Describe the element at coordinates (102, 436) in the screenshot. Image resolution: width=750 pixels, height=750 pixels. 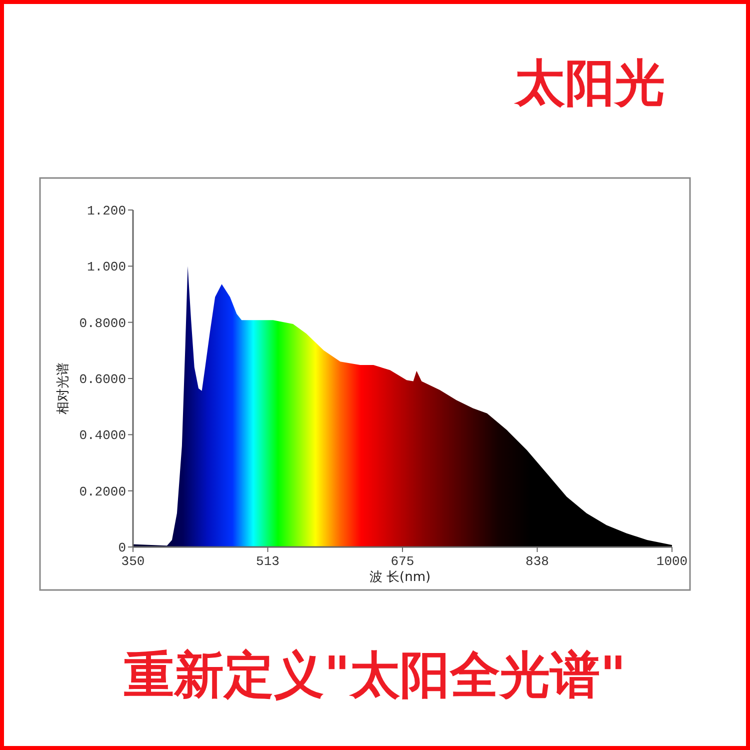
I see `y-tick-label: 0.4000` at that location.